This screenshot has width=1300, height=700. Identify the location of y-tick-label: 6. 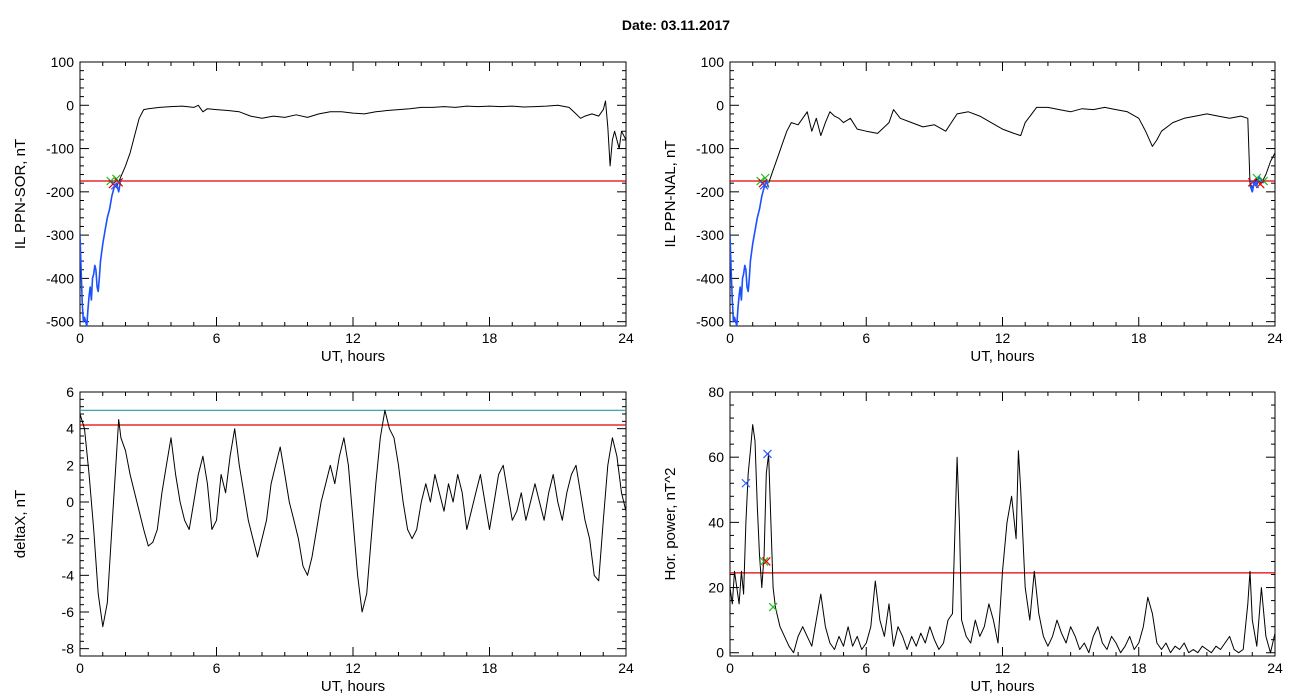
(70, 392).